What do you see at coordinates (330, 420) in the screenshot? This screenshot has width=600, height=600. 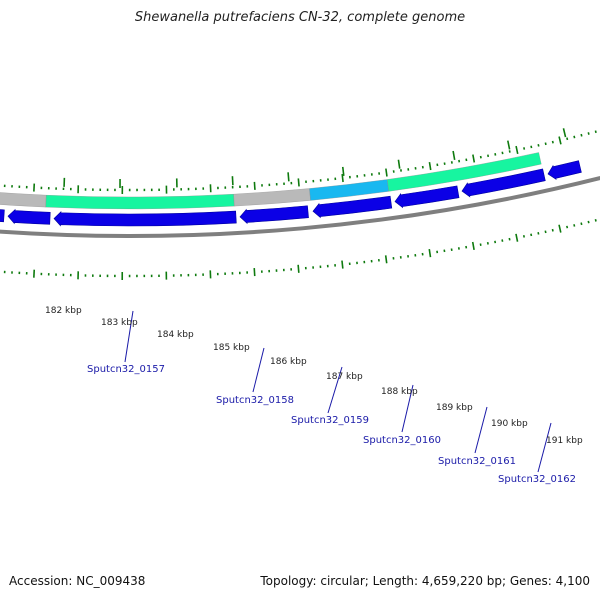 I see `gene-label-0159: Sputcn32_0159` at bounding box center [330, 420].